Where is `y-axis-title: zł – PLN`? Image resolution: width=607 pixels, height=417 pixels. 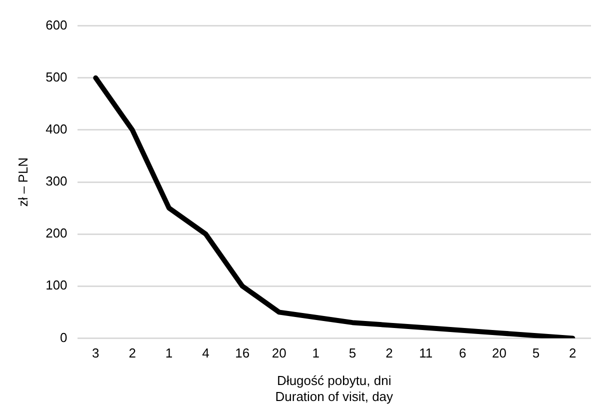 y-axis-title: zł – PLN is located at coordinates (22, 182).